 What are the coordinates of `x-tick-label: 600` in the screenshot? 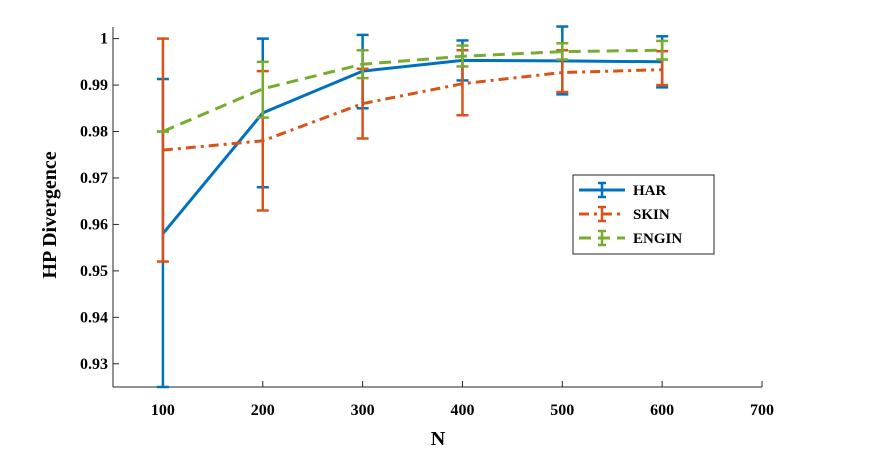 It's located at (662, 410).